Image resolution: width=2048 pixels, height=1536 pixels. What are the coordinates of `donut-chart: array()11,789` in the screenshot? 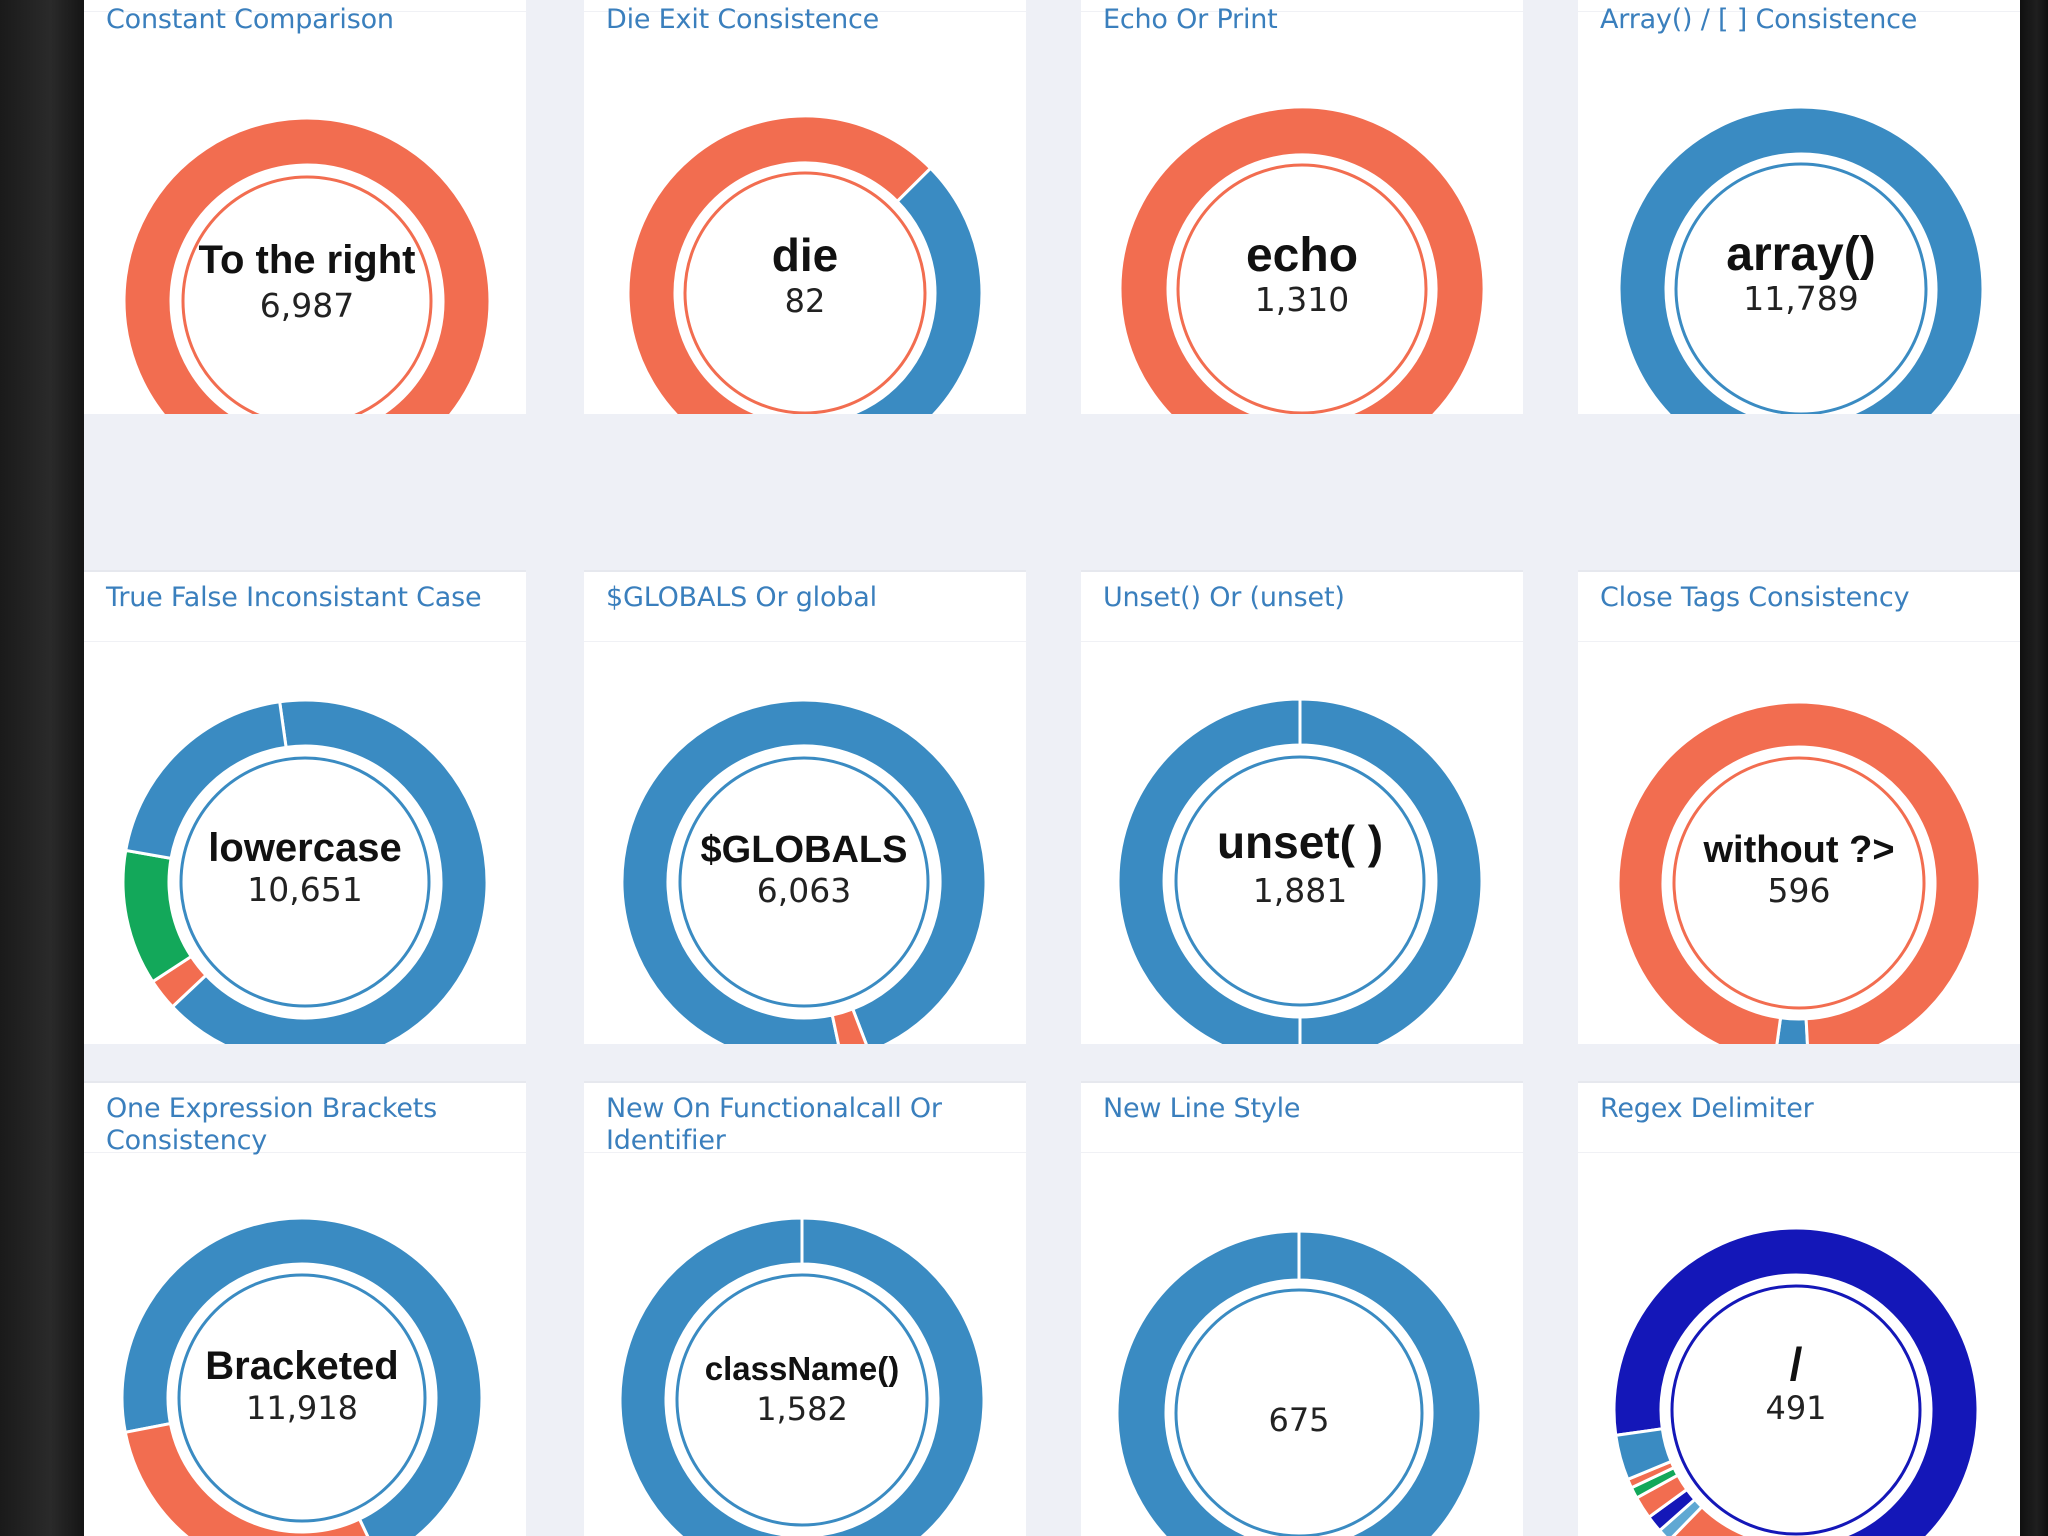 It's located at (1801, 259).